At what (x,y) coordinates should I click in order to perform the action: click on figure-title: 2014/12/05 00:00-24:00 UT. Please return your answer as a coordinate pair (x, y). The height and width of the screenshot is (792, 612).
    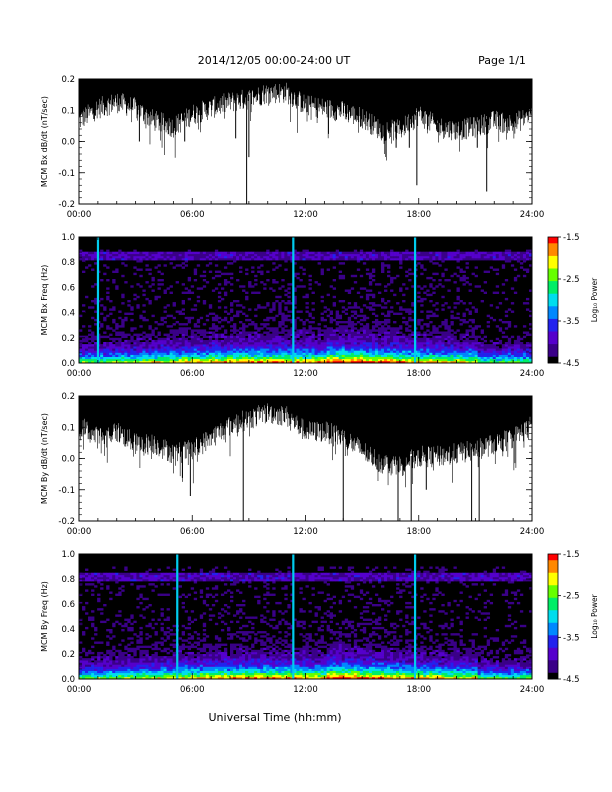
    Looking at the image, I should click on (274, 60).